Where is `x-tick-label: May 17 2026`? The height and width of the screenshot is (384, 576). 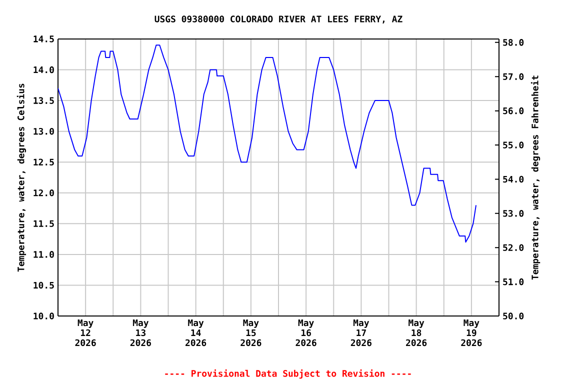 x-tick-label: May 17 2026 is located at coordinates (361, 333).